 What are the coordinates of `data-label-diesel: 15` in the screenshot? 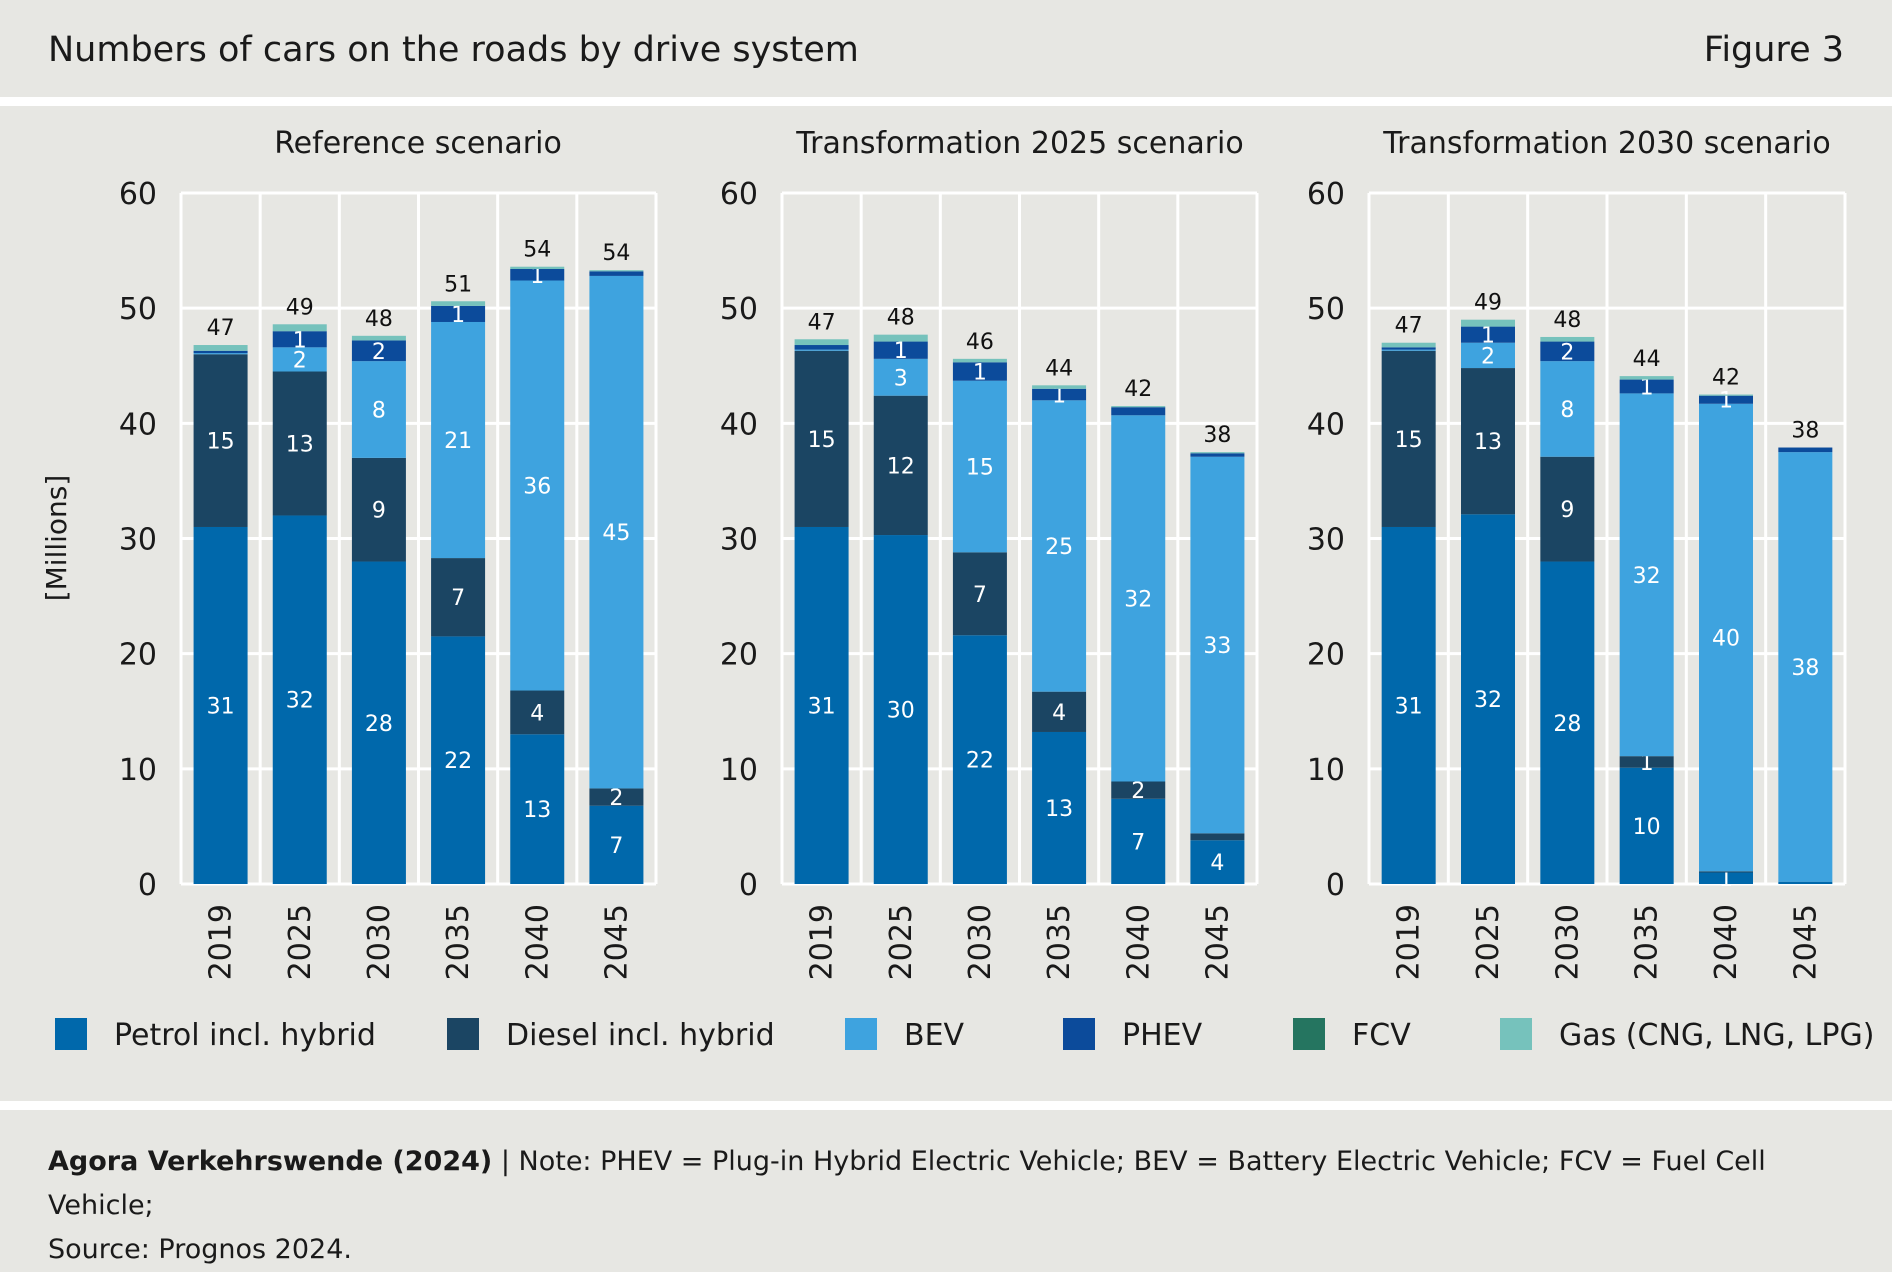 It's located at (822, 440).